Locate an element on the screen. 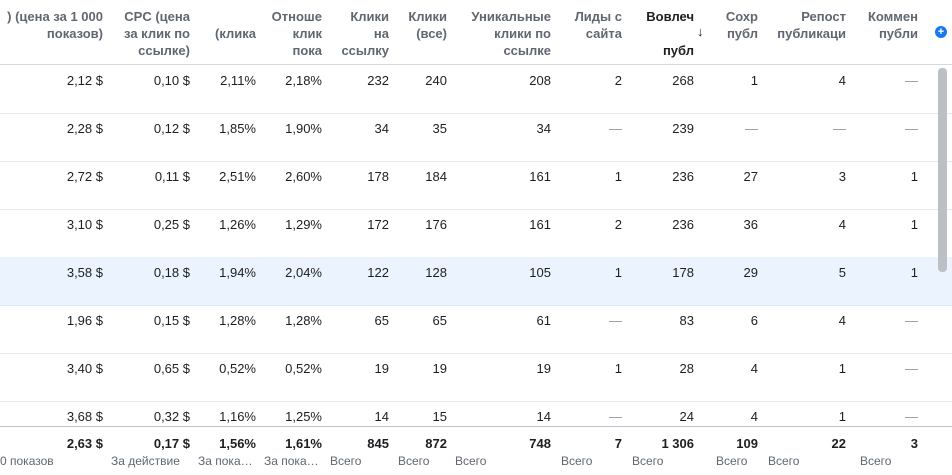  column-header-post-comments: Коммен публи is located at coordinates (887, 33).